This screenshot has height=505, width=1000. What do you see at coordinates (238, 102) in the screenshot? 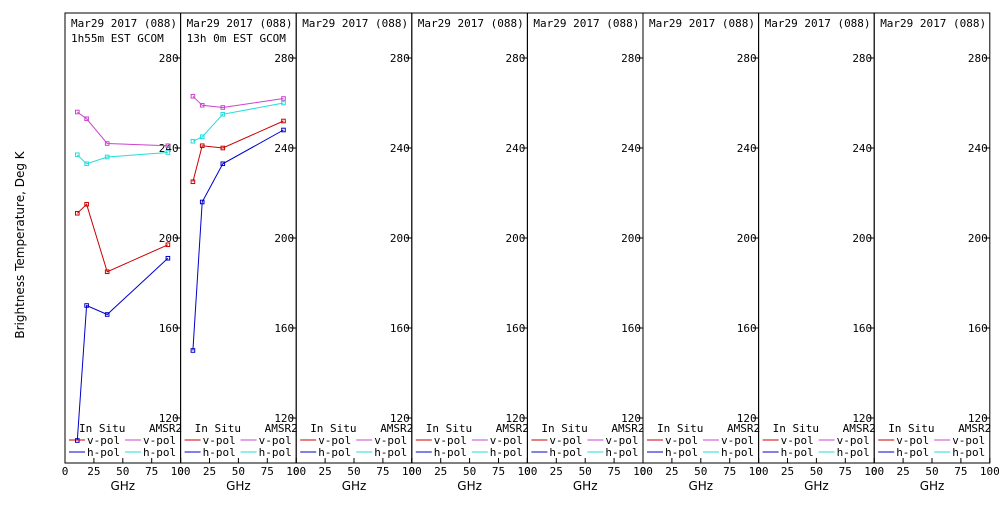
I see `series-amsr2-vpol-line` at bounding box center [238, 102].